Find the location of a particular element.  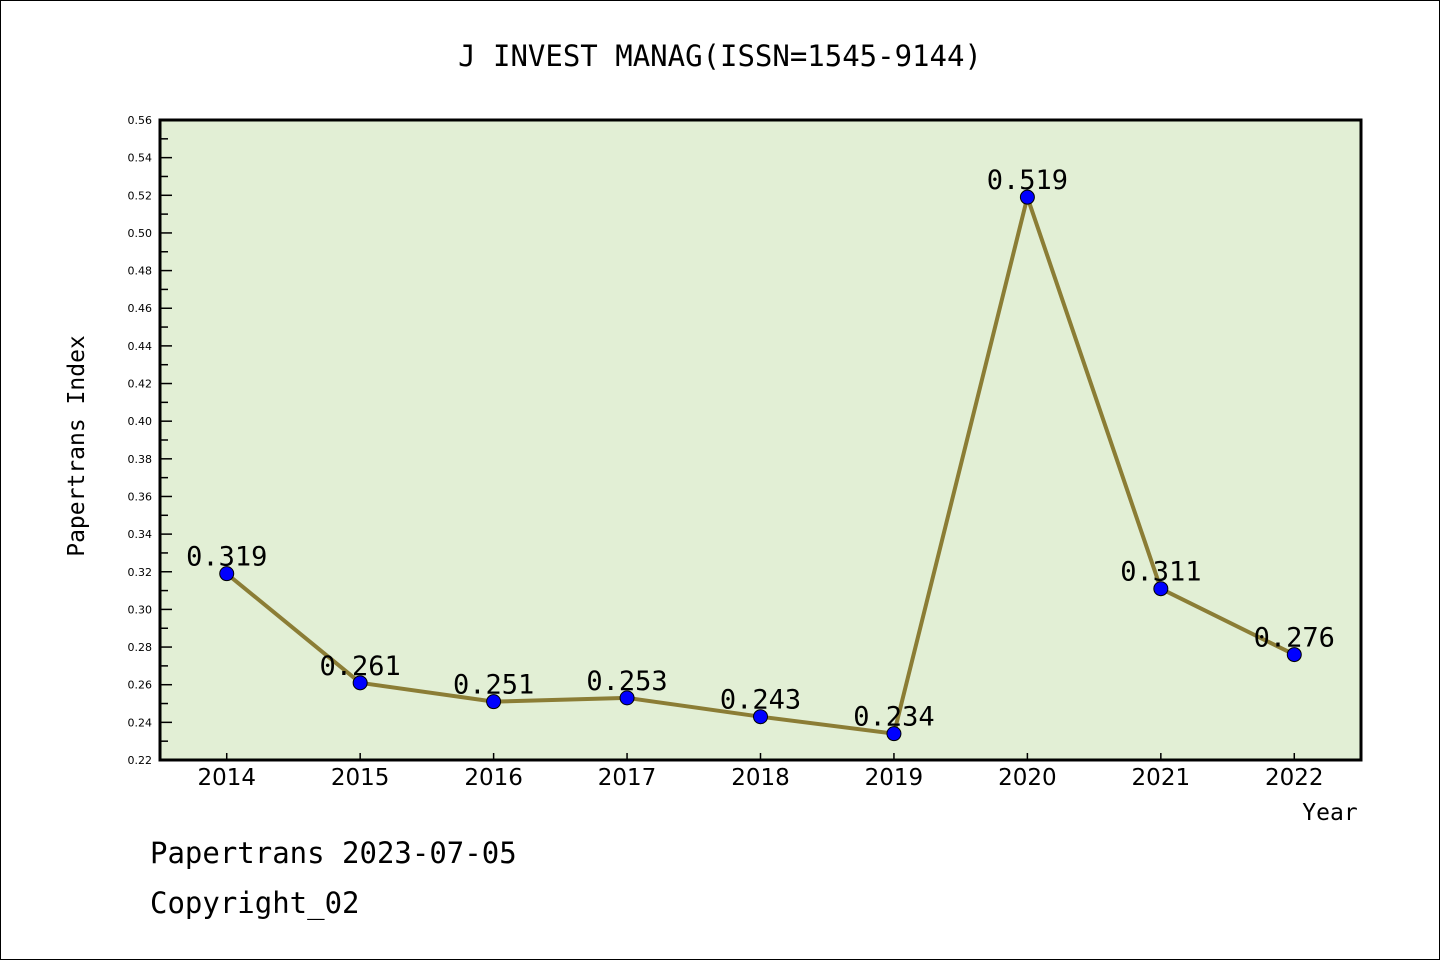

y-tick-label: 0.44 is located at coordinates (140, 346).